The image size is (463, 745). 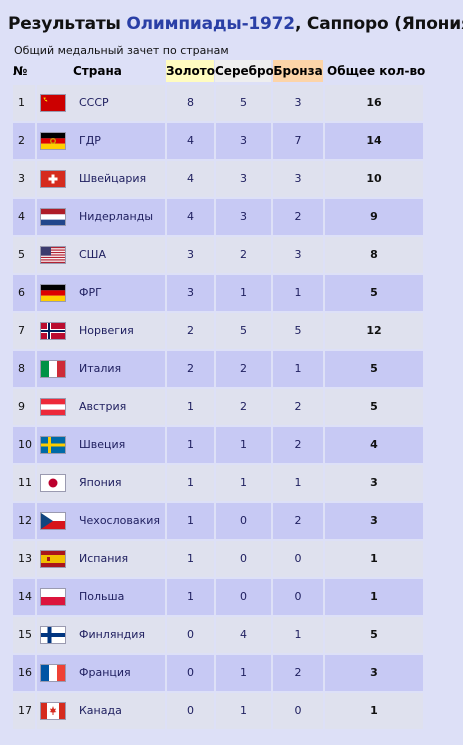 What do you see at coordinates (101, 407) in the screenshot?
I see `country-cell: Австрия` at bounding box center [101, 407].